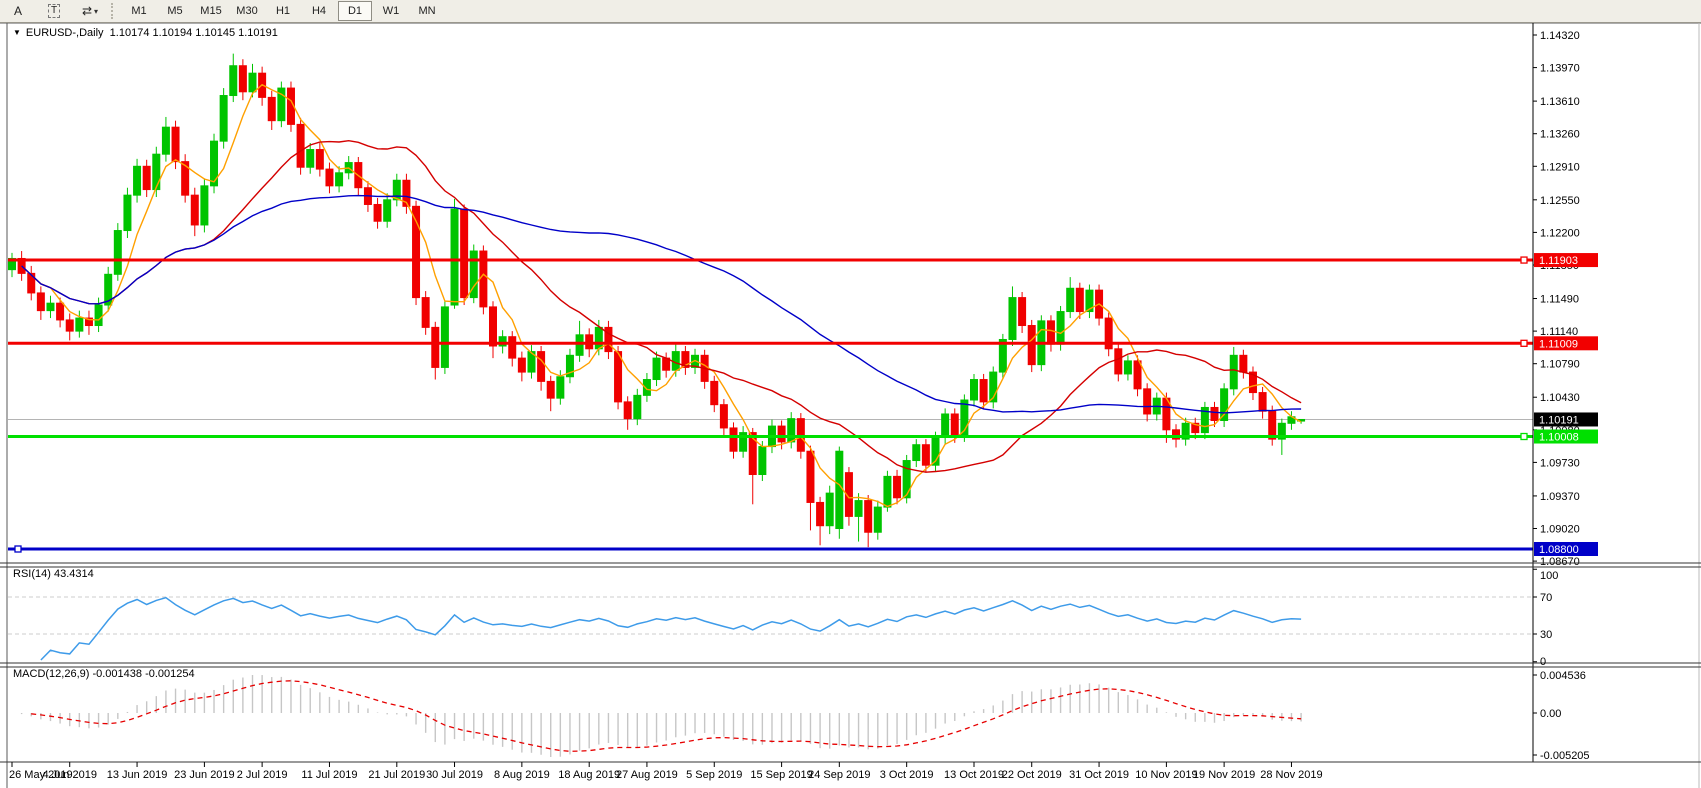 The image size is (1701, 788). I want to click on price-axis-label: 1.11903, so click(1566, 260).